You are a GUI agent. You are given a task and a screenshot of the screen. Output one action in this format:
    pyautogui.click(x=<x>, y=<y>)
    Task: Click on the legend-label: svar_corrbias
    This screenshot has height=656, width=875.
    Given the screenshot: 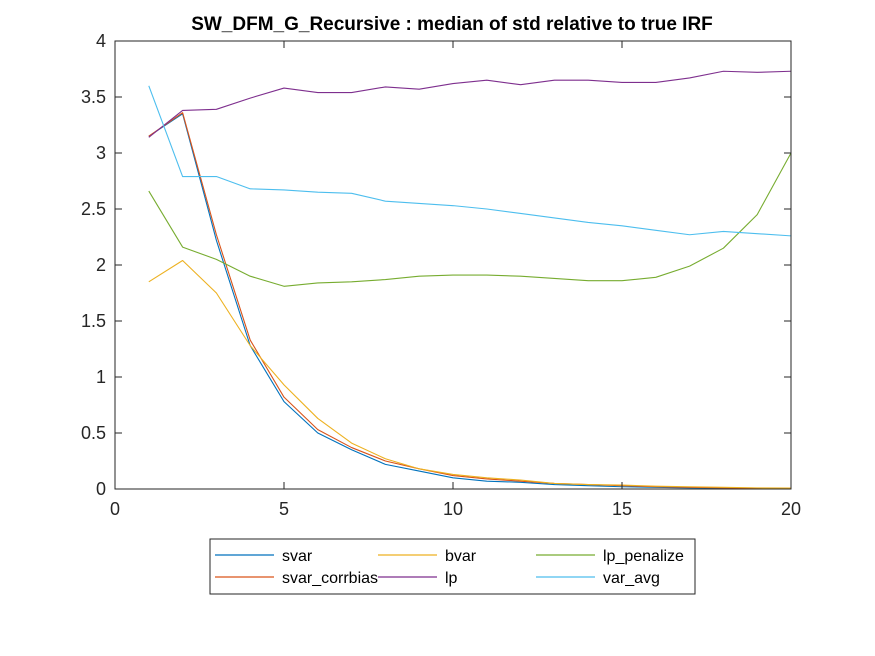 What is the action you would take?
    pyautogui.click(x=330, y=578)
    